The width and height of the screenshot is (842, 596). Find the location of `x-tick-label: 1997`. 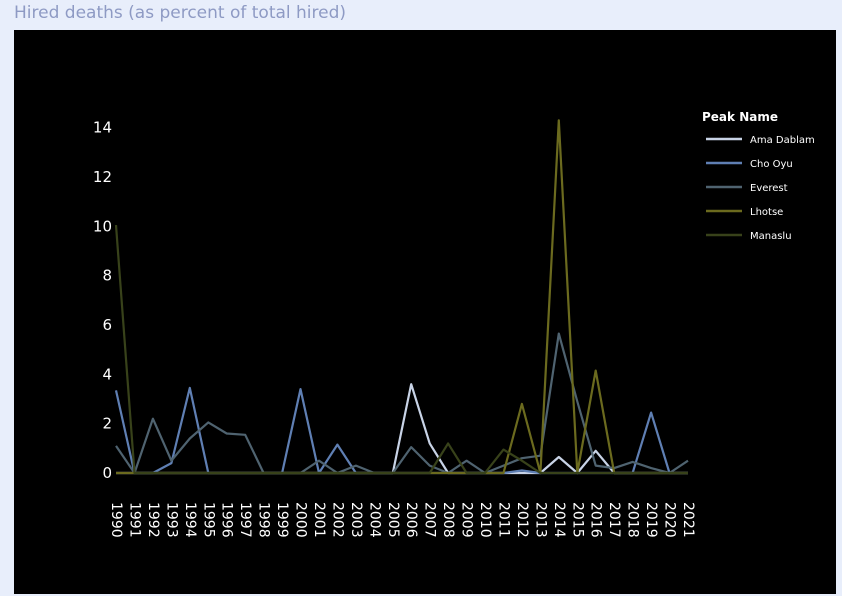

x-tick-label: 1997 is located at coordinates (245, 520).